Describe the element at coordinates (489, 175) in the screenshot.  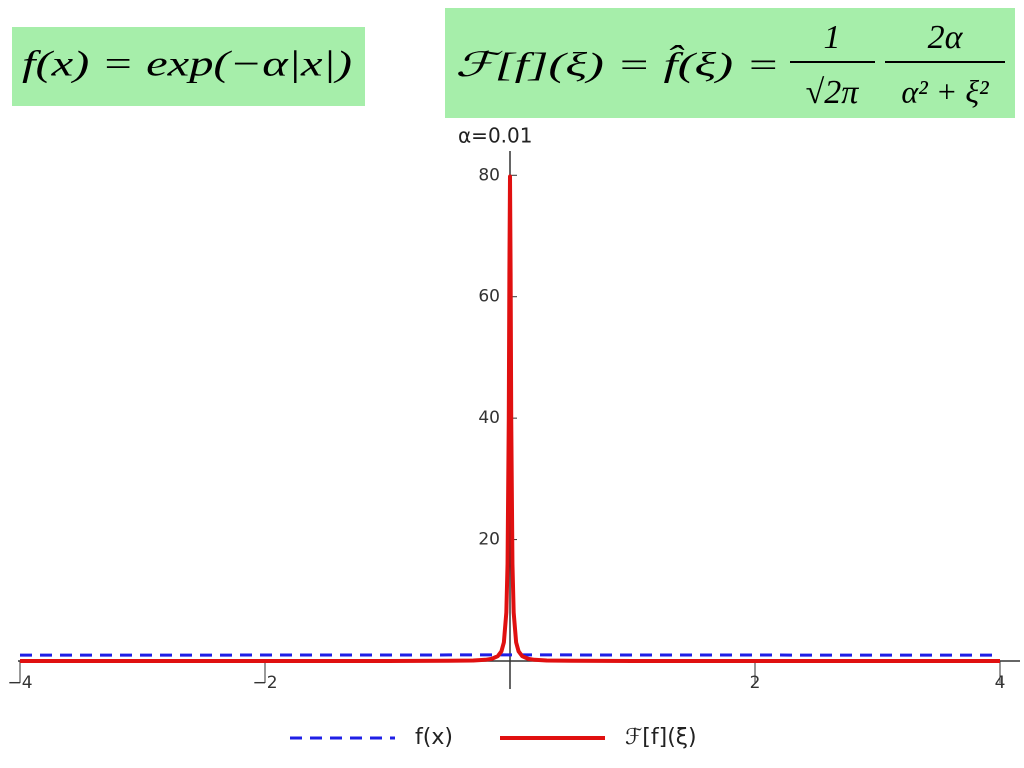
I see `y-tick-label: 80` at that location.